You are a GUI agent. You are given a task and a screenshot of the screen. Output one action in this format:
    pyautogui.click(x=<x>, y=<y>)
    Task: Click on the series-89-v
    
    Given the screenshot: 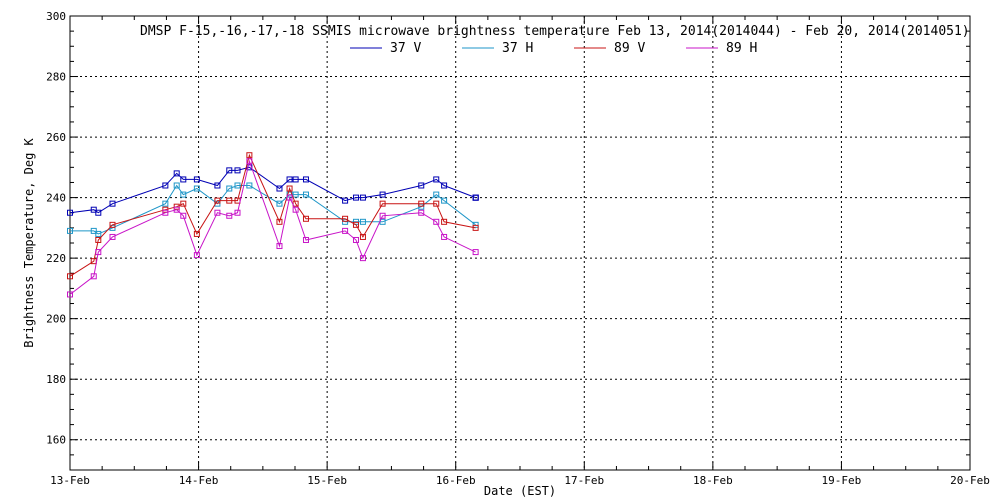 What is the action you would take?
    pyautogui.click(x=273, y=216)
    